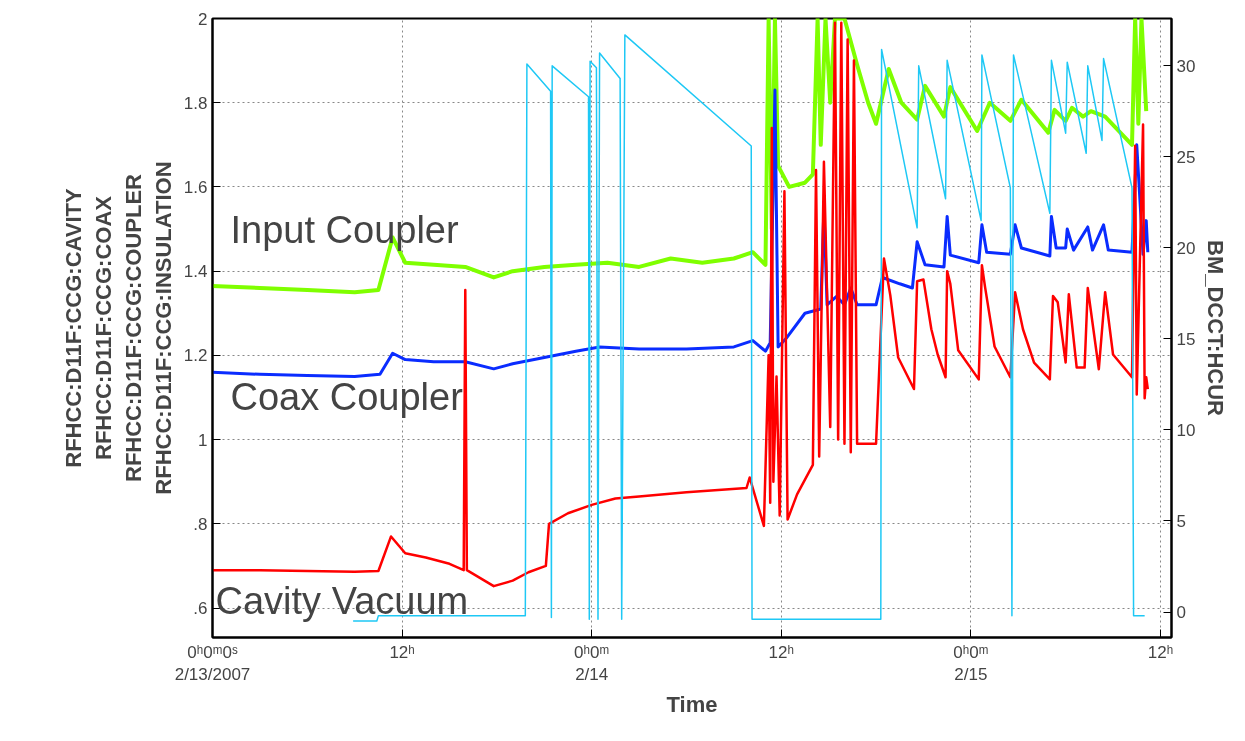 The image size is (1245, 741). Describe the element at coordinates (203, 440) in the screenshot. I see `y-tick-label: 1` at that location.